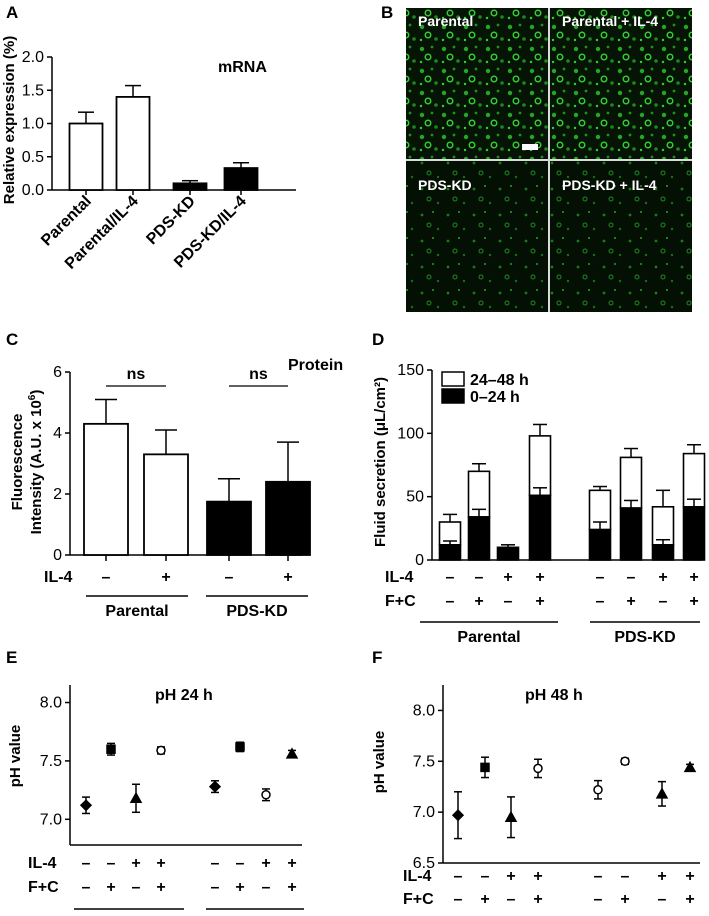 The width and height of the screenshot is (709, 916). I want to click on chart-e-y-tick-label: 7.0, so click(51, 819).